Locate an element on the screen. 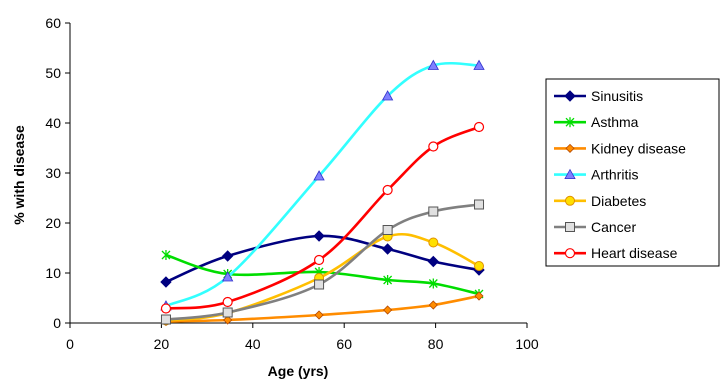  series-kidney-disease is located at coordinates (322, 309).